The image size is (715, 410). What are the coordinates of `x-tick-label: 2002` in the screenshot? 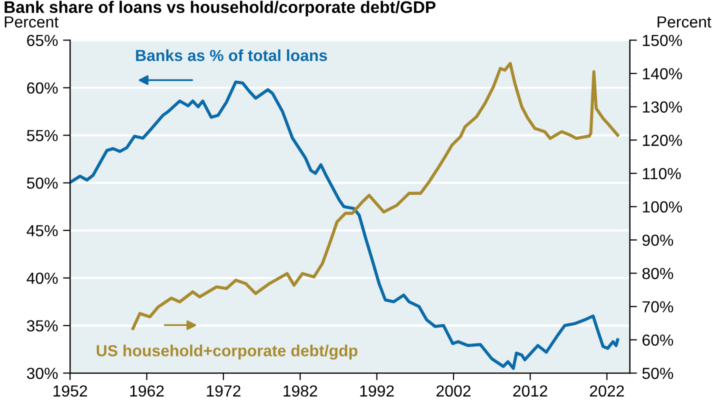 It's located at (453, 391).